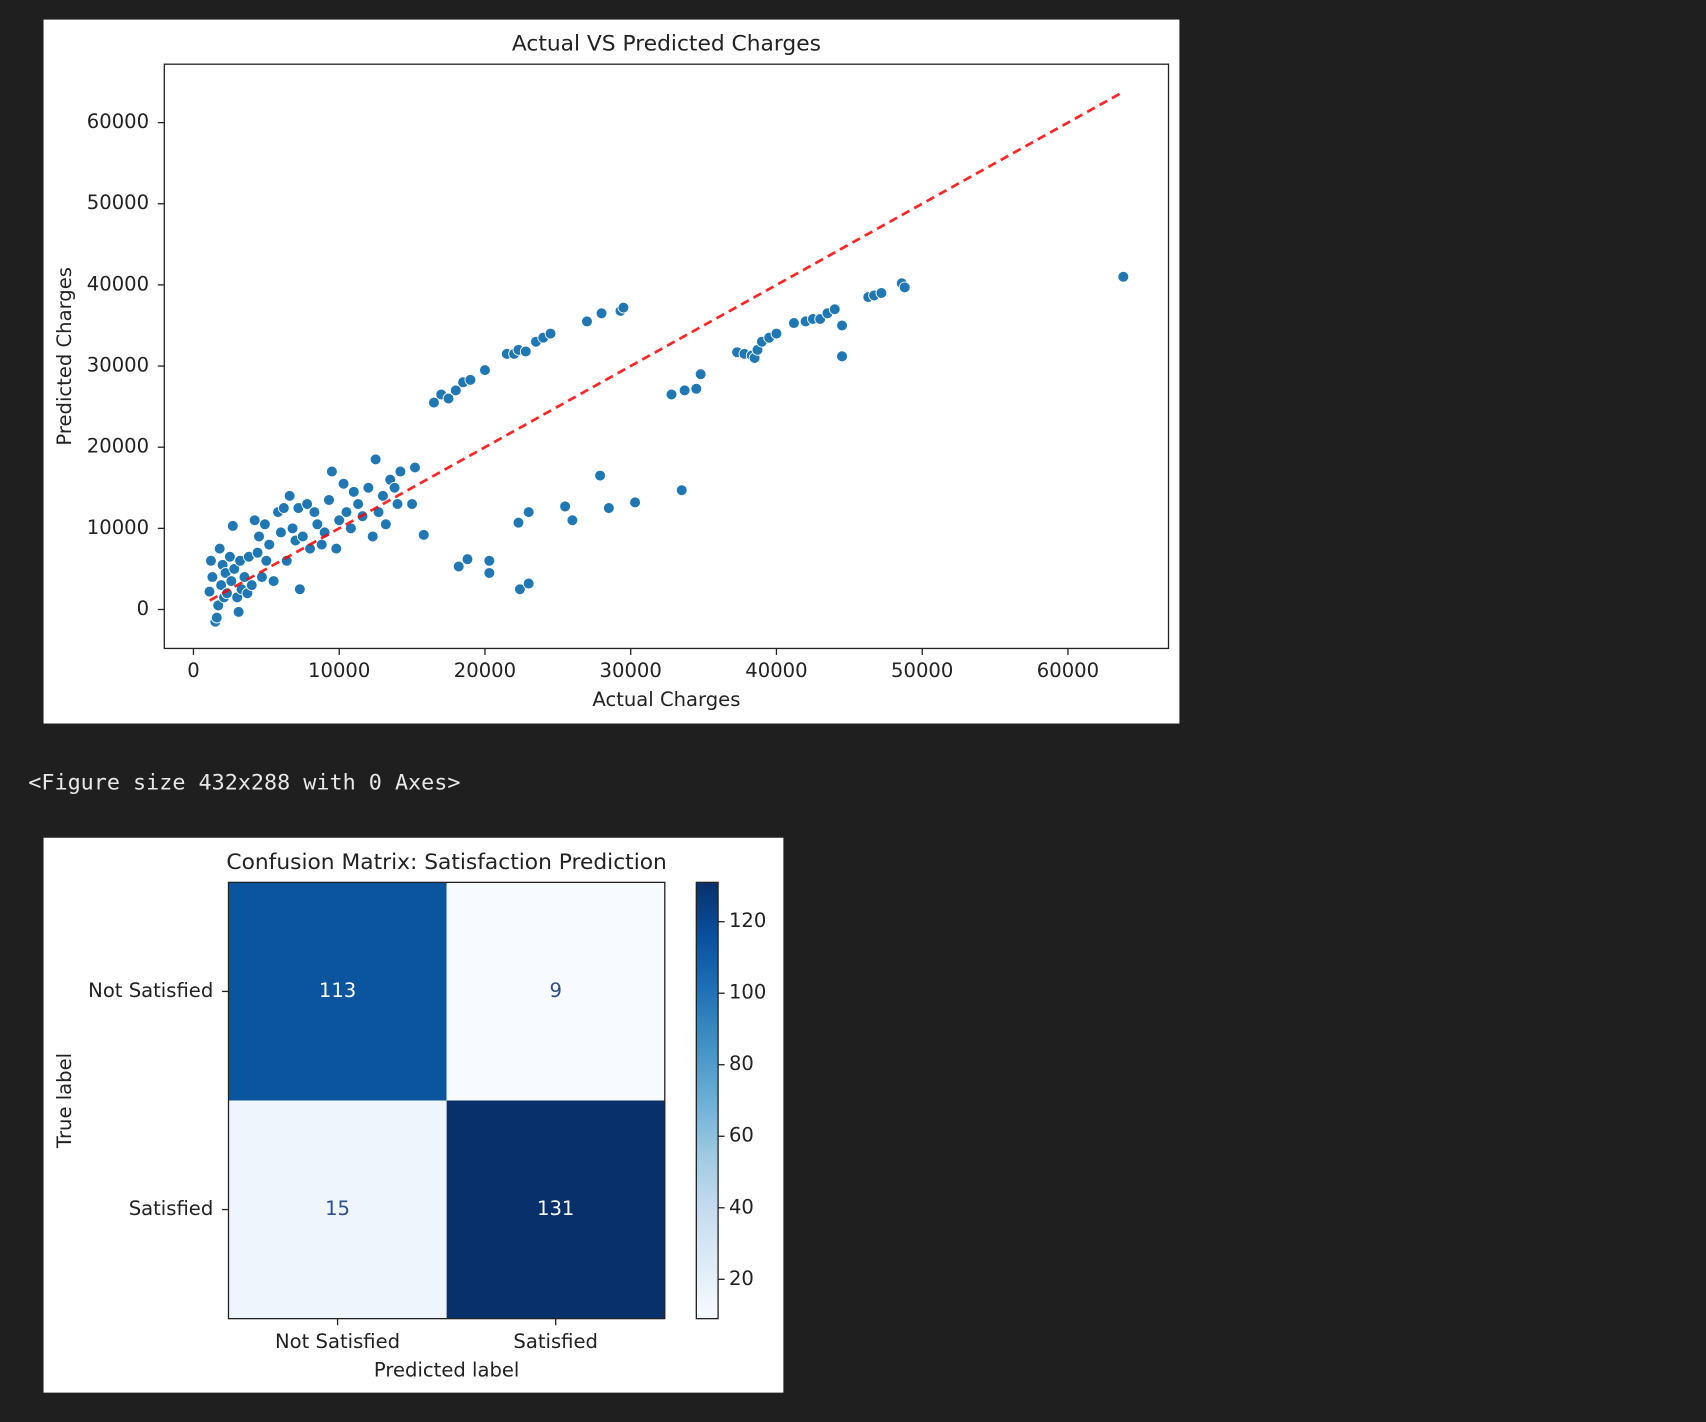 The width and height of the screenshot is (1706, 1422). Describe the element at coordinates (193, 670) in the screenshot. I see `x-tick-label: 0` at that location.